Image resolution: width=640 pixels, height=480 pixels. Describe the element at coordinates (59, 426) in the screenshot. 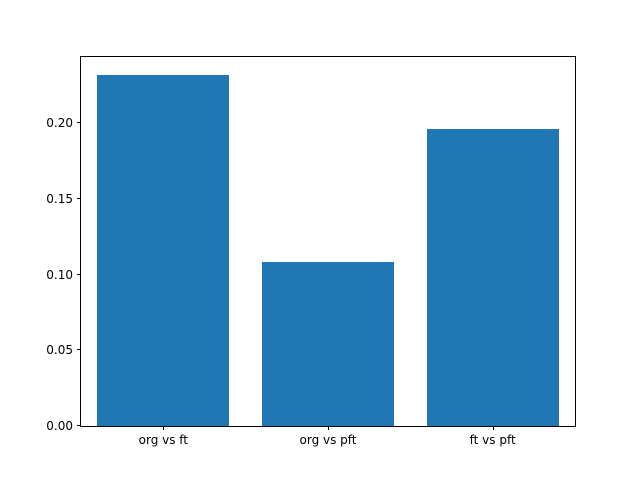

I see `y-tick-label: 0.00` at that location.